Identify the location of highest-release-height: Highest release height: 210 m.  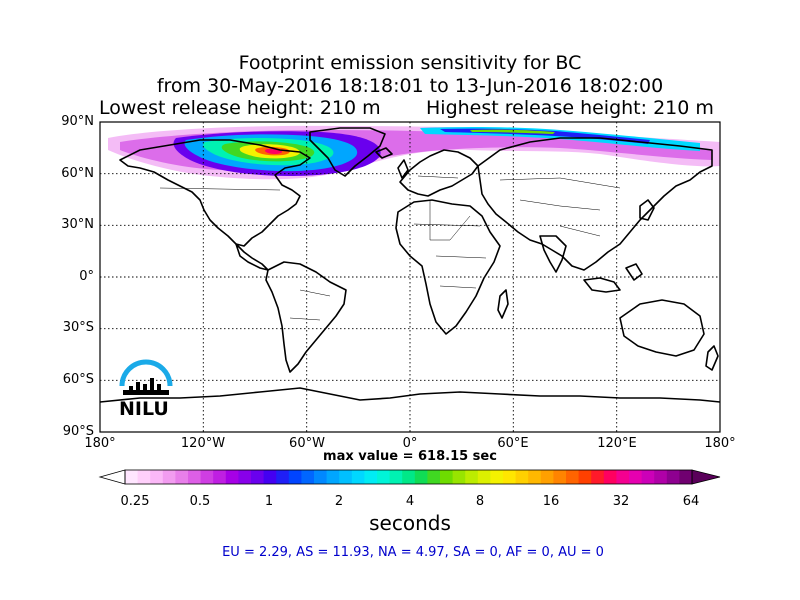
(570, 108).